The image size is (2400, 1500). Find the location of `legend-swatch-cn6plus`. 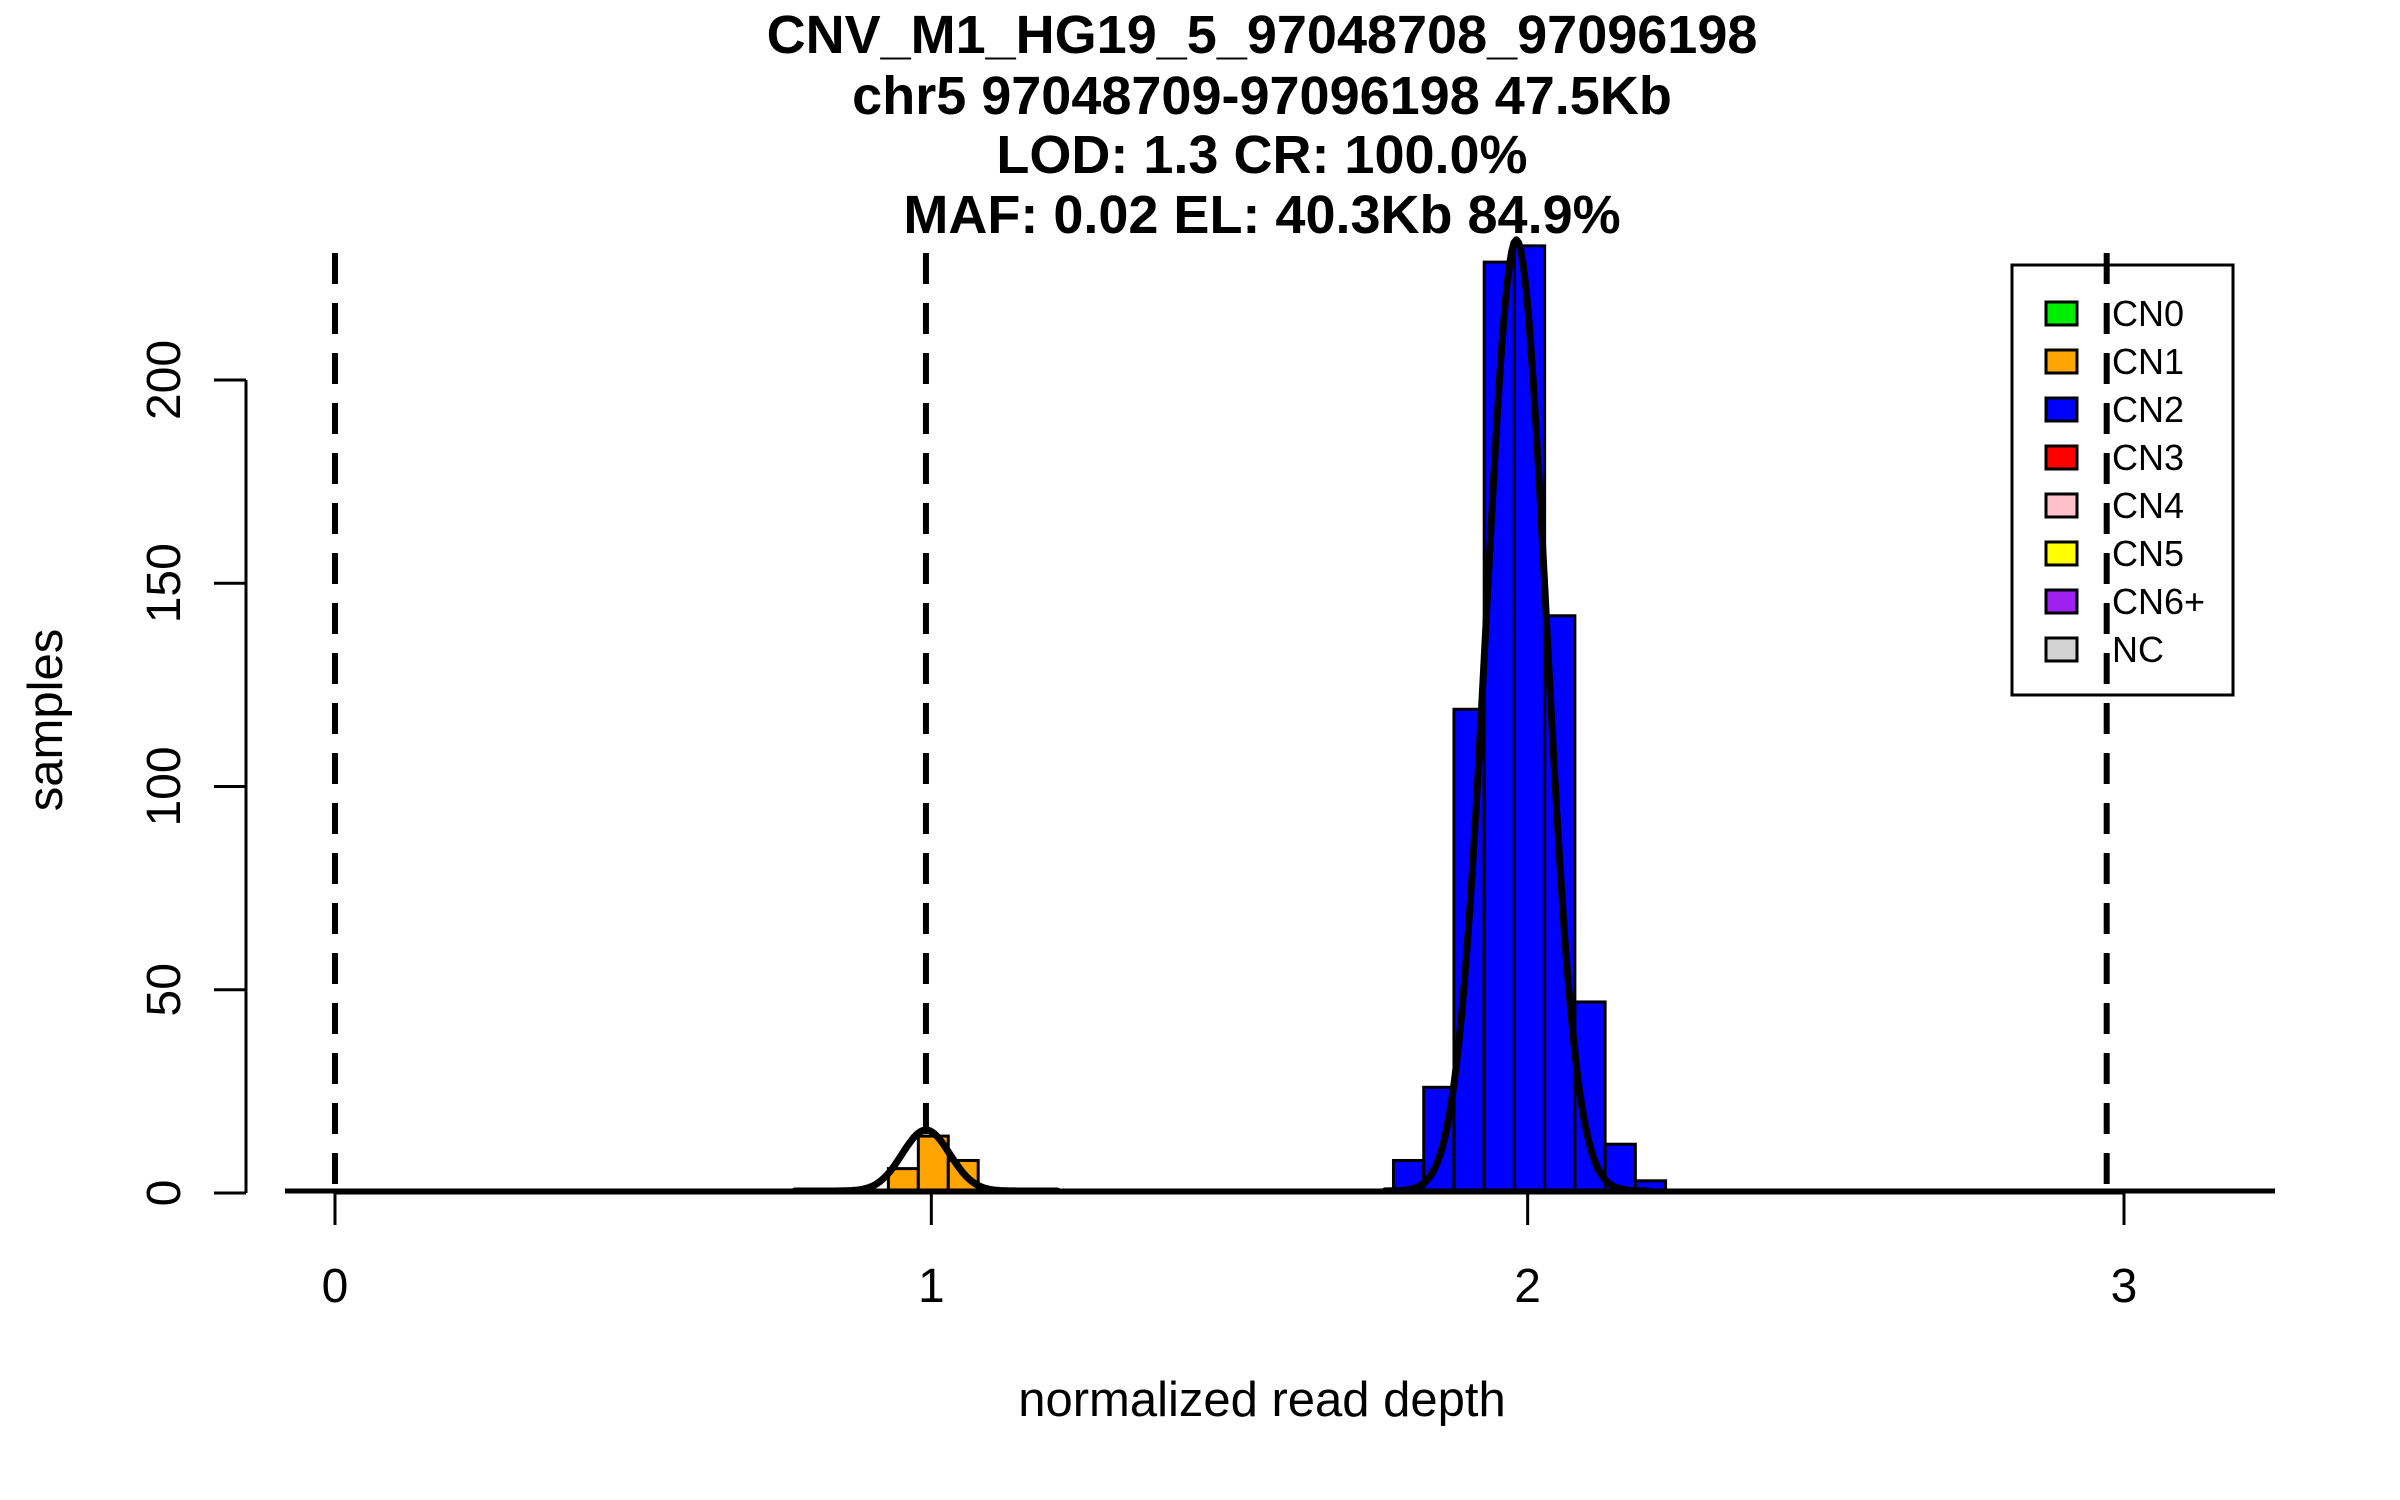

legend-swatch-cn6plus is located at coordinates (2061, 601).